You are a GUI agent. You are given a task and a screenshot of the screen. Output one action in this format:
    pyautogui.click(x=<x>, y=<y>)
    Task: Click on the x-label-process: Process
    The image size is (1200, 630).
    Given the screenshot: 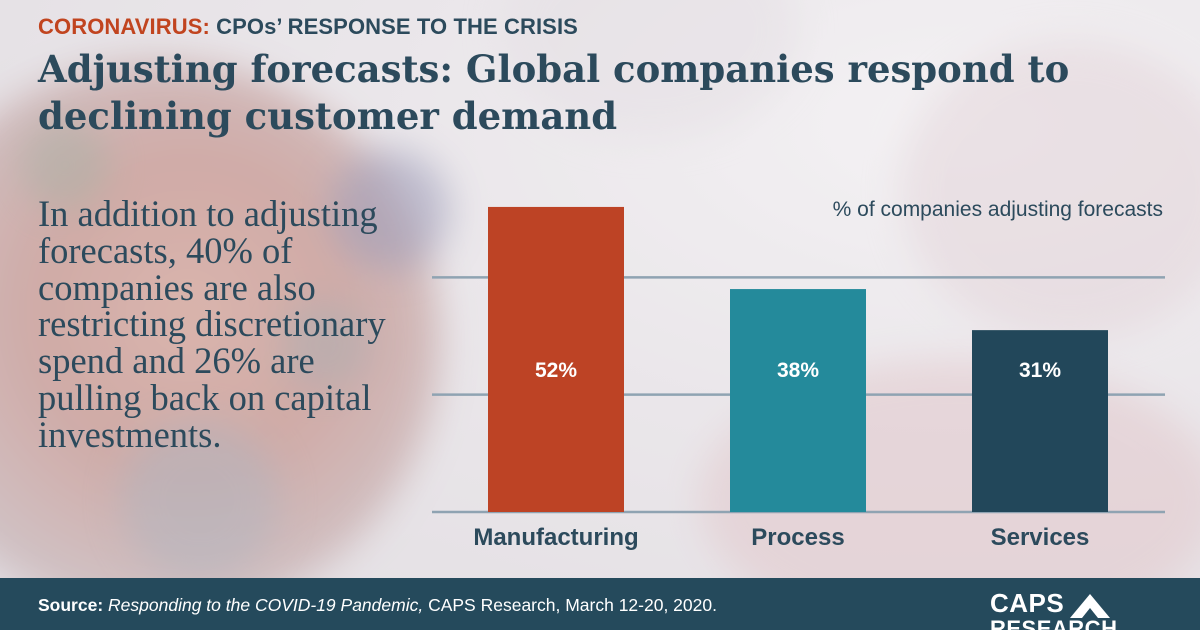 What is the action you would take?
    pyautogui.click(x=797, y=537)
    